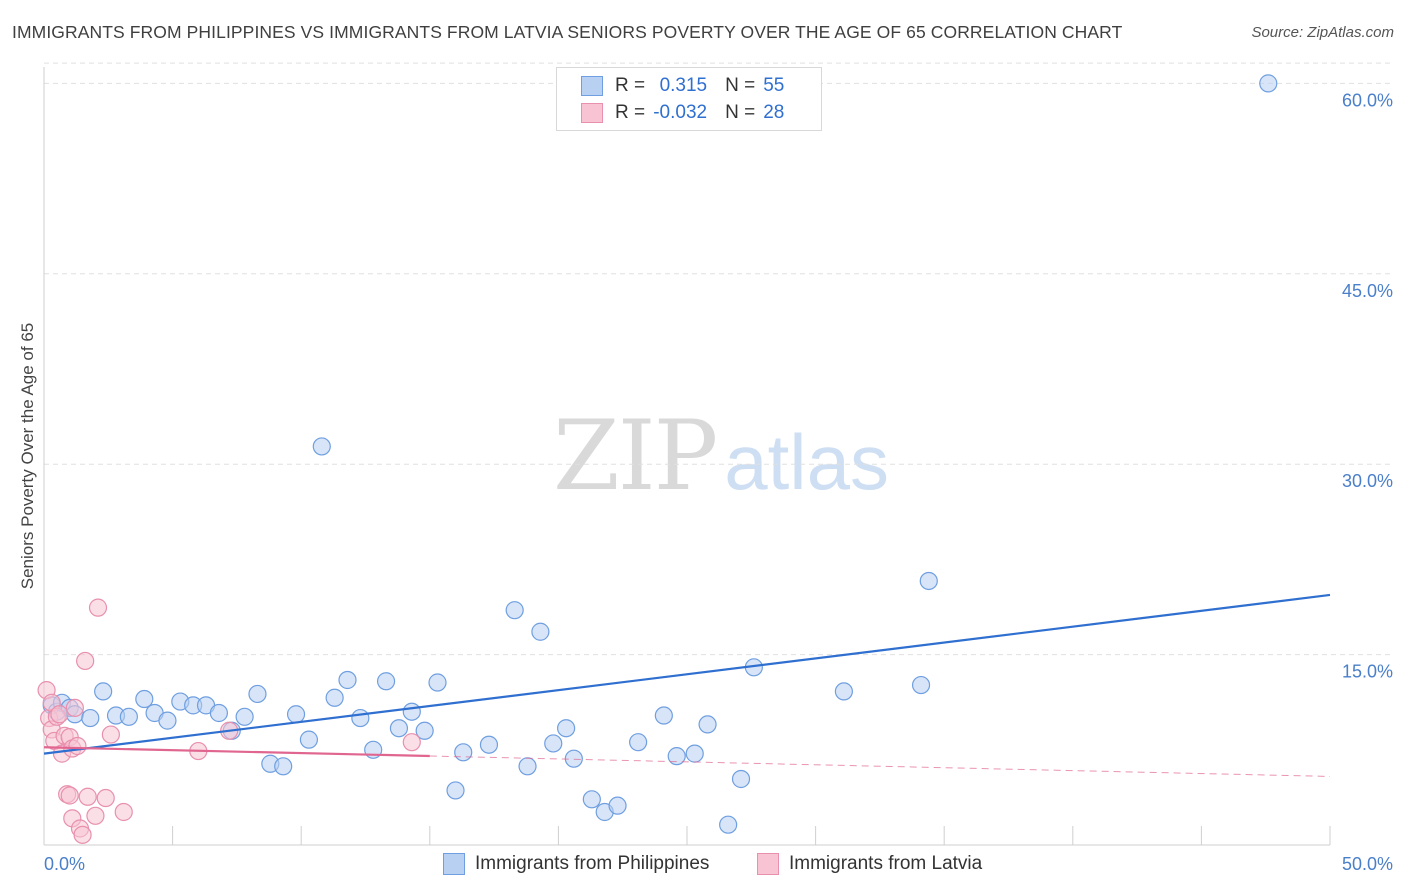 The image size is (1406, 892). I want to click on x-tick-label: 50.0%, so click(1367, 864).